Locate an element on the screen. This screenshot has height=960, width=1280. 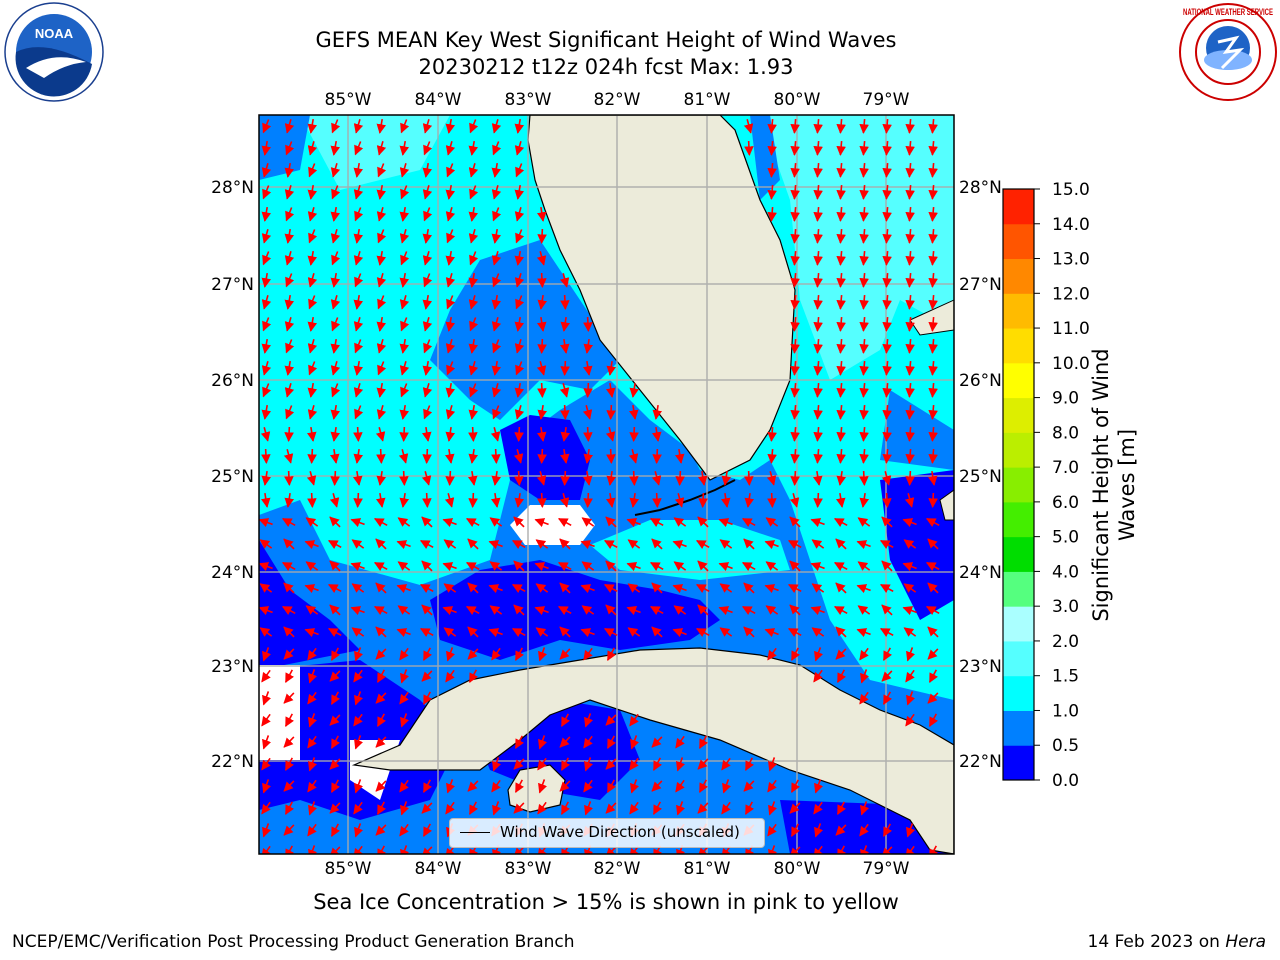
colorbar-tick-label: 2.0 is located at coordinates (1065, 642).